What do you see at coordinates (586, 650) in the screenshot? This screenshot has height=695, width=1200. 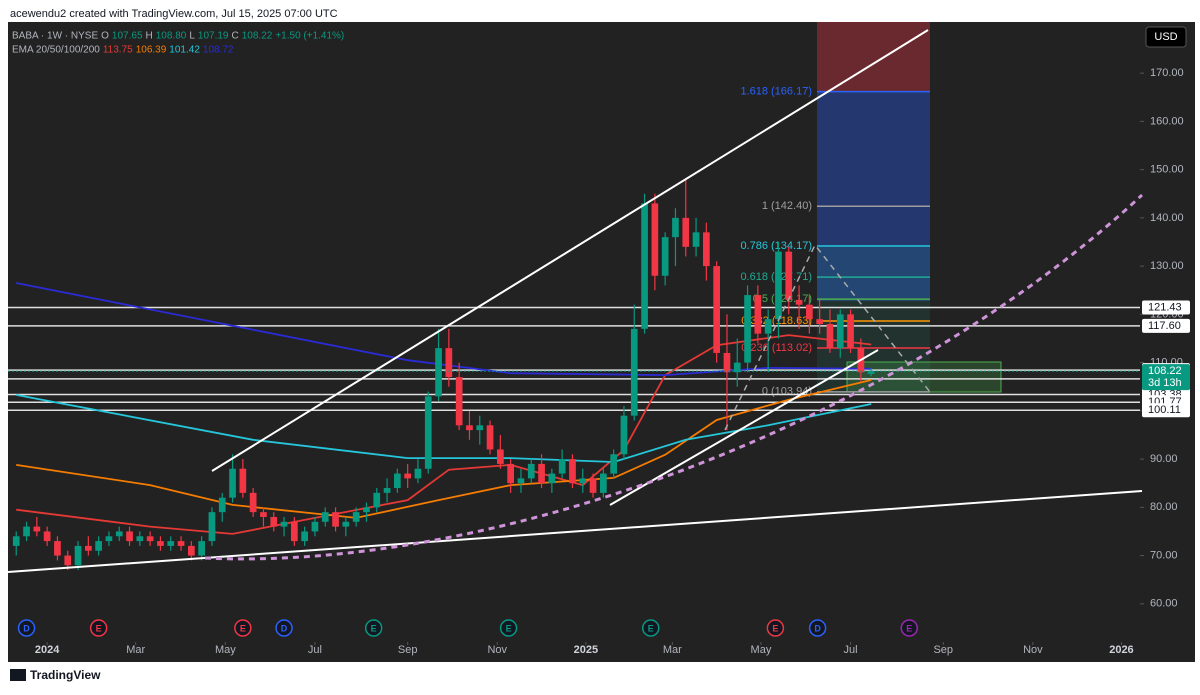 I see `x-tick-label: 2025` at bounding box center [586, 650].